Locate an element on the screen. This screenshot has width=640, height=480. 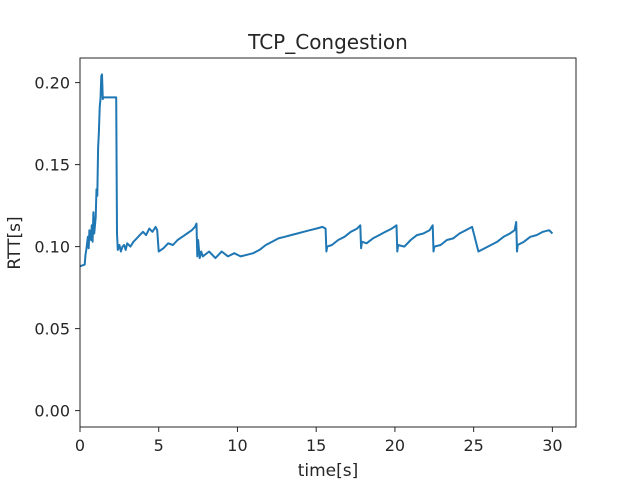
y-axis-ticks: 0.00 0.05 0.10 0.15 0.20 is located at coordinates (57, 247).